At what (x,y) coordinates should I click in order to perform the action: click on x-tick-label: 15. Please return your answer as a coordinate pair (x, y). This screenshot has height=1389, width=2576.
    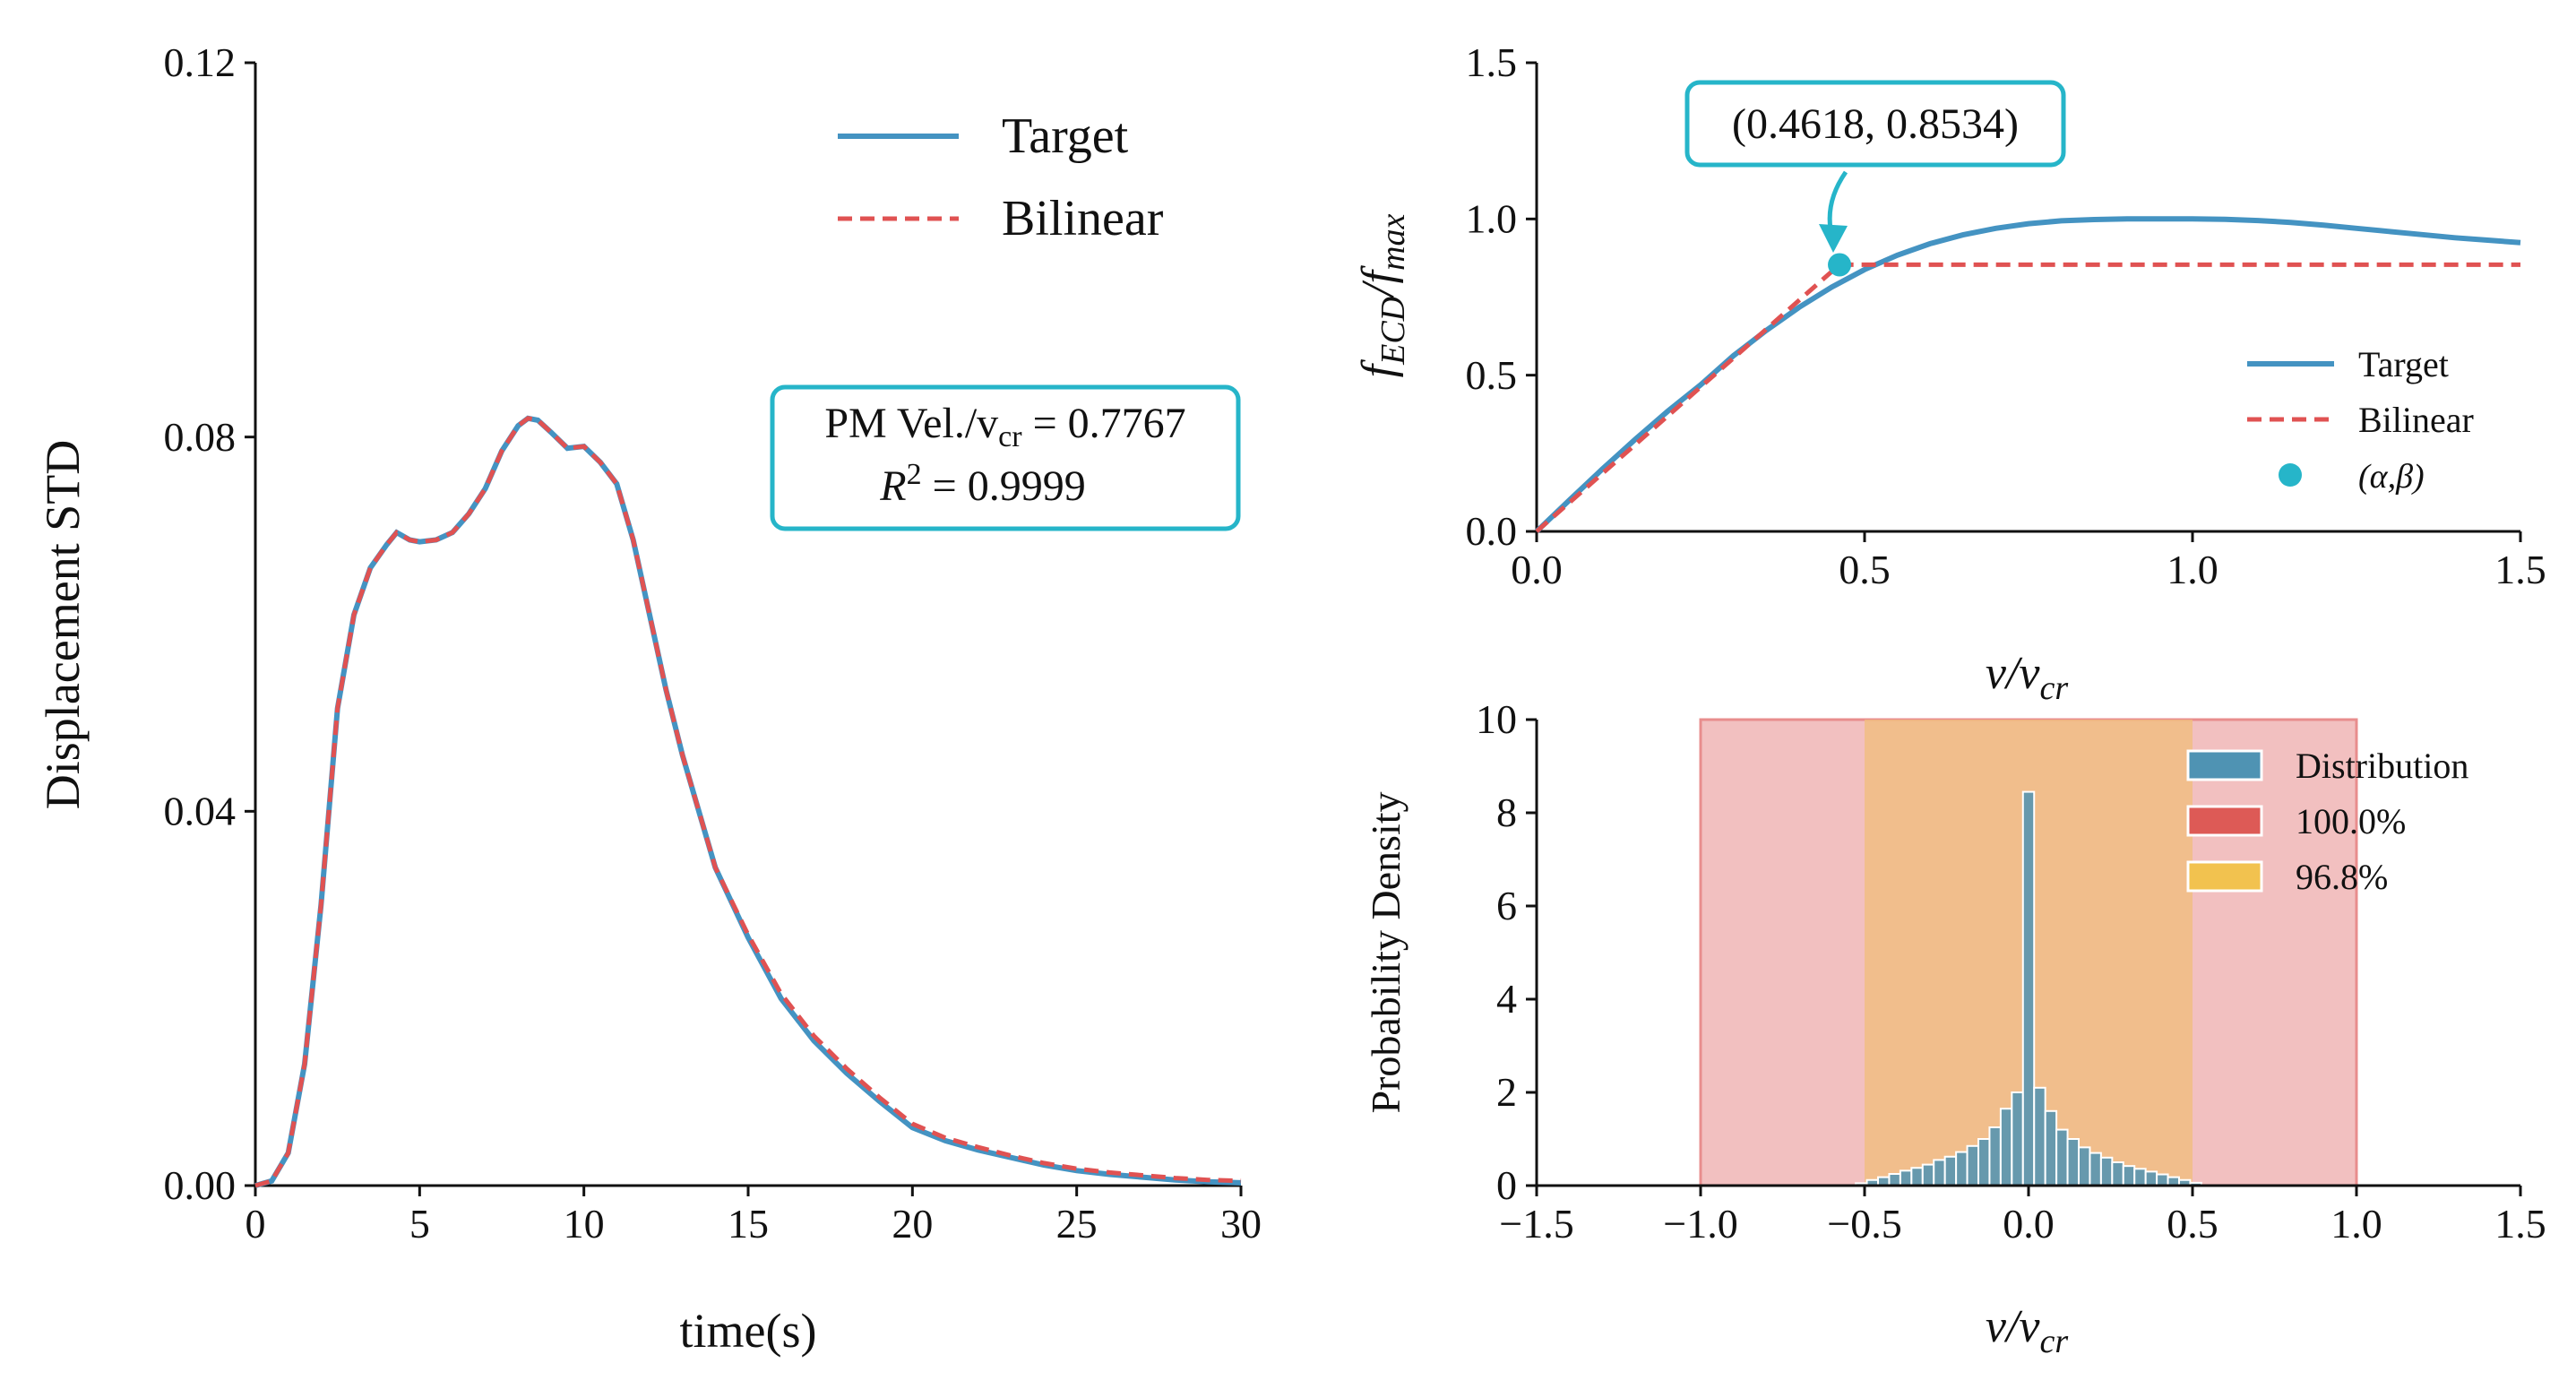
    Looking at the image, I should click on (749, 1224).